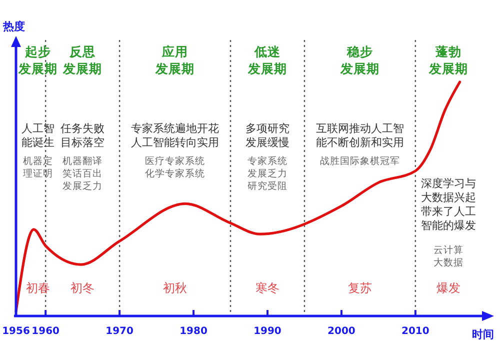  I want to click on annotation: 机器翻译笑话百出发展乏力, so click(82, 173).